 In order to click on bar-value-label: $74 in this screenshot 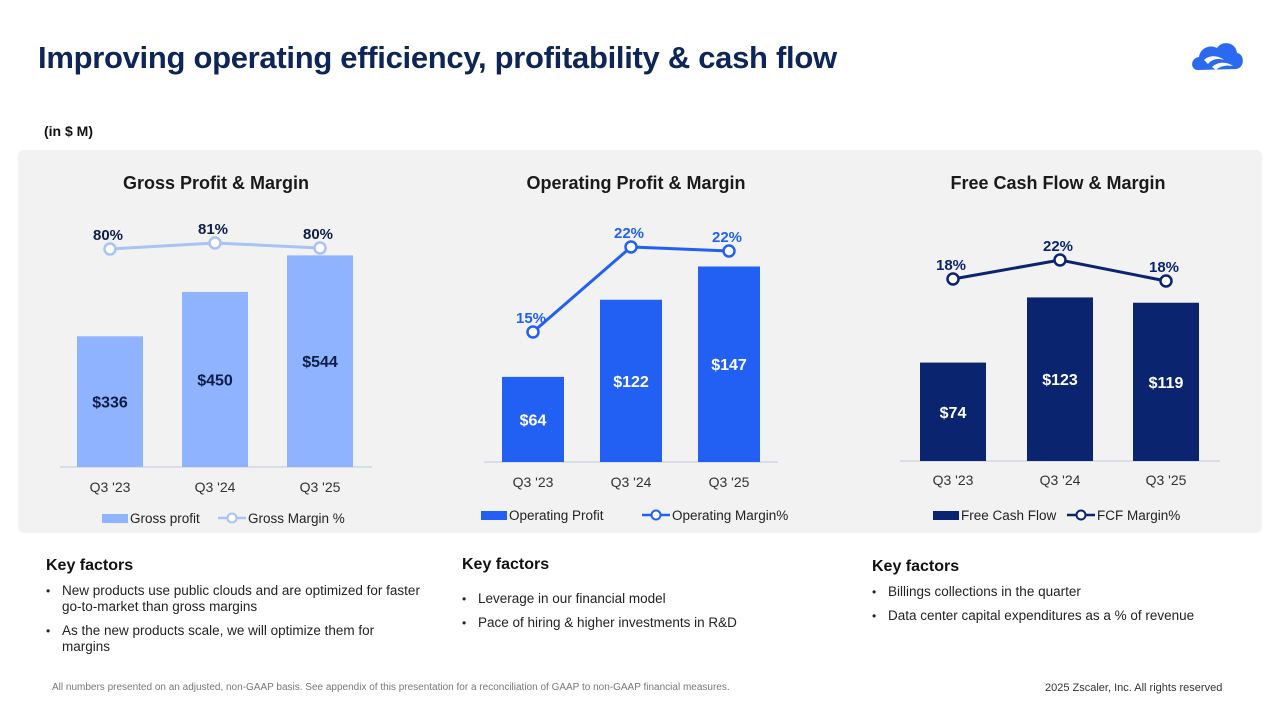, I will do `click(953, 413)`.